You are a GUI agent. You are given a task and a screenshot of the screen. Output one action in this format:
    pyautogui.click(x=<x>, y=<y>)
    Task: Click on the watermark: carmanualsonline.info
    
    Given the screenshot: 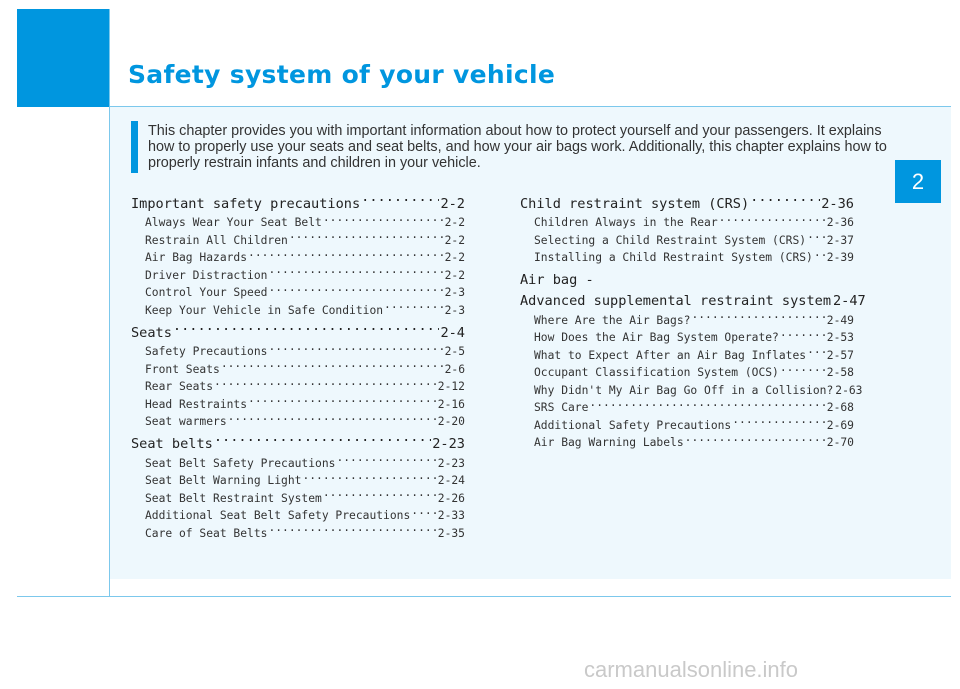 What is the action you would take?
    pyautogui.click(x=691, y=669)
    